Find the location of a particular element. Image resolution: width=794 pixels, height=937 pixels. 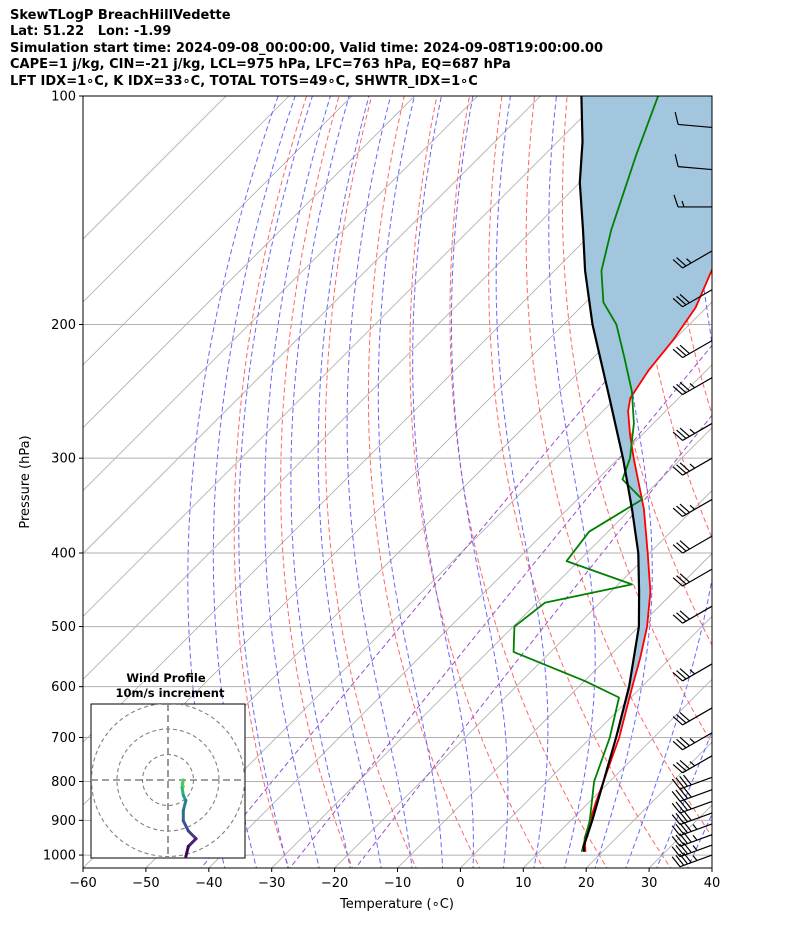

x-tick-label: 0 is located at coordinates (460, 883).